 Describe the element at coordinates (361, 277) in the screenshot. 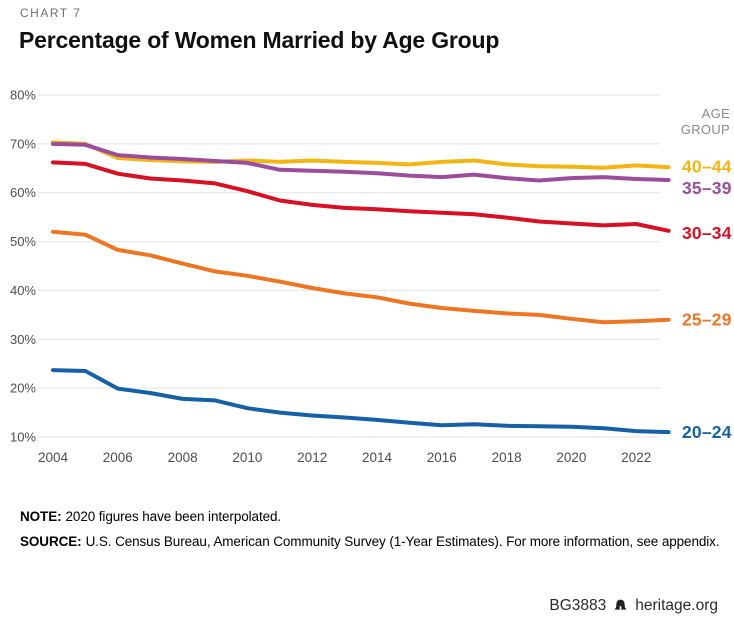

I see `series-line-25–29` at that location.